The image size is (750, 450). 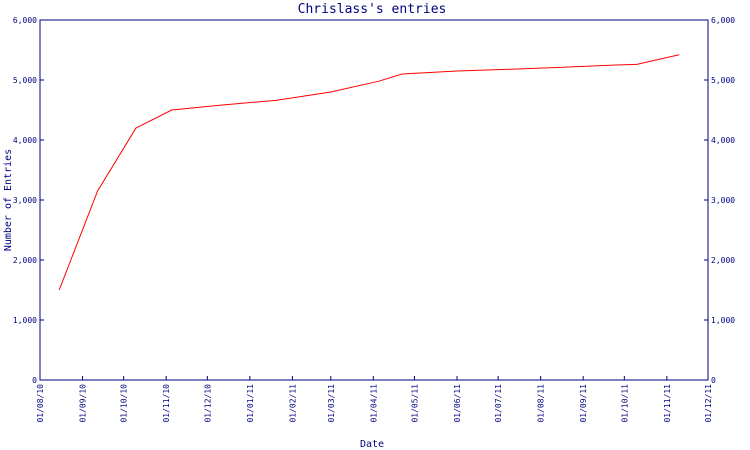 What do you see at coordinates (292, 403) in the screenshot?
I see `x-tick-label: 01/02/11` at bounding box center [292, 403].